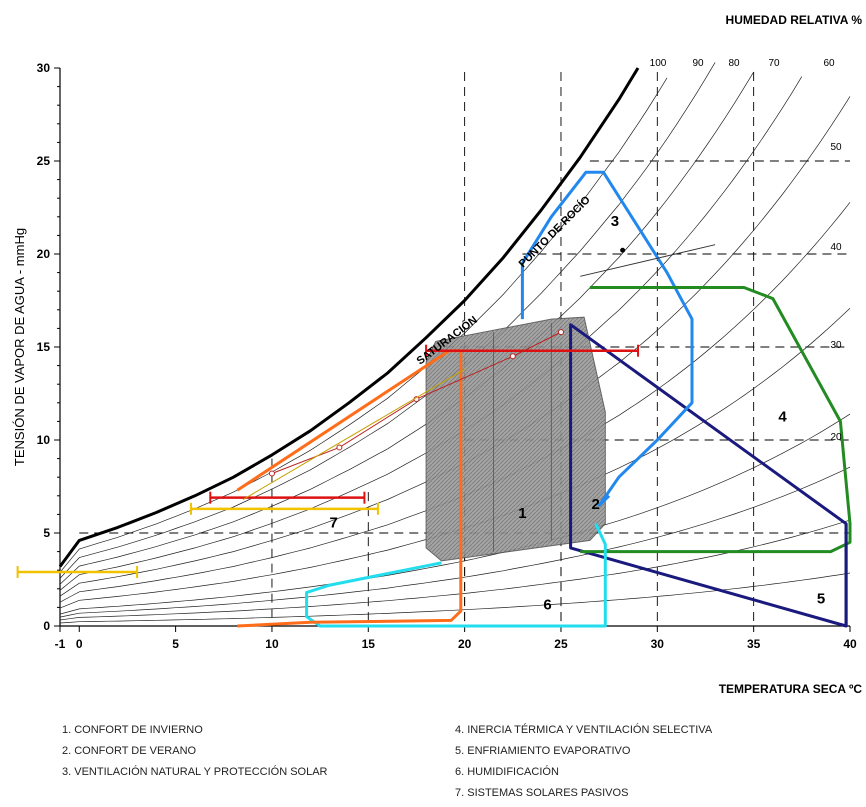 The width and height of the screenshot is (866, 807). Describe the element at coordinates (836, 345) in the screenshot. I see `rh-tick-label-30: 30` at that location.